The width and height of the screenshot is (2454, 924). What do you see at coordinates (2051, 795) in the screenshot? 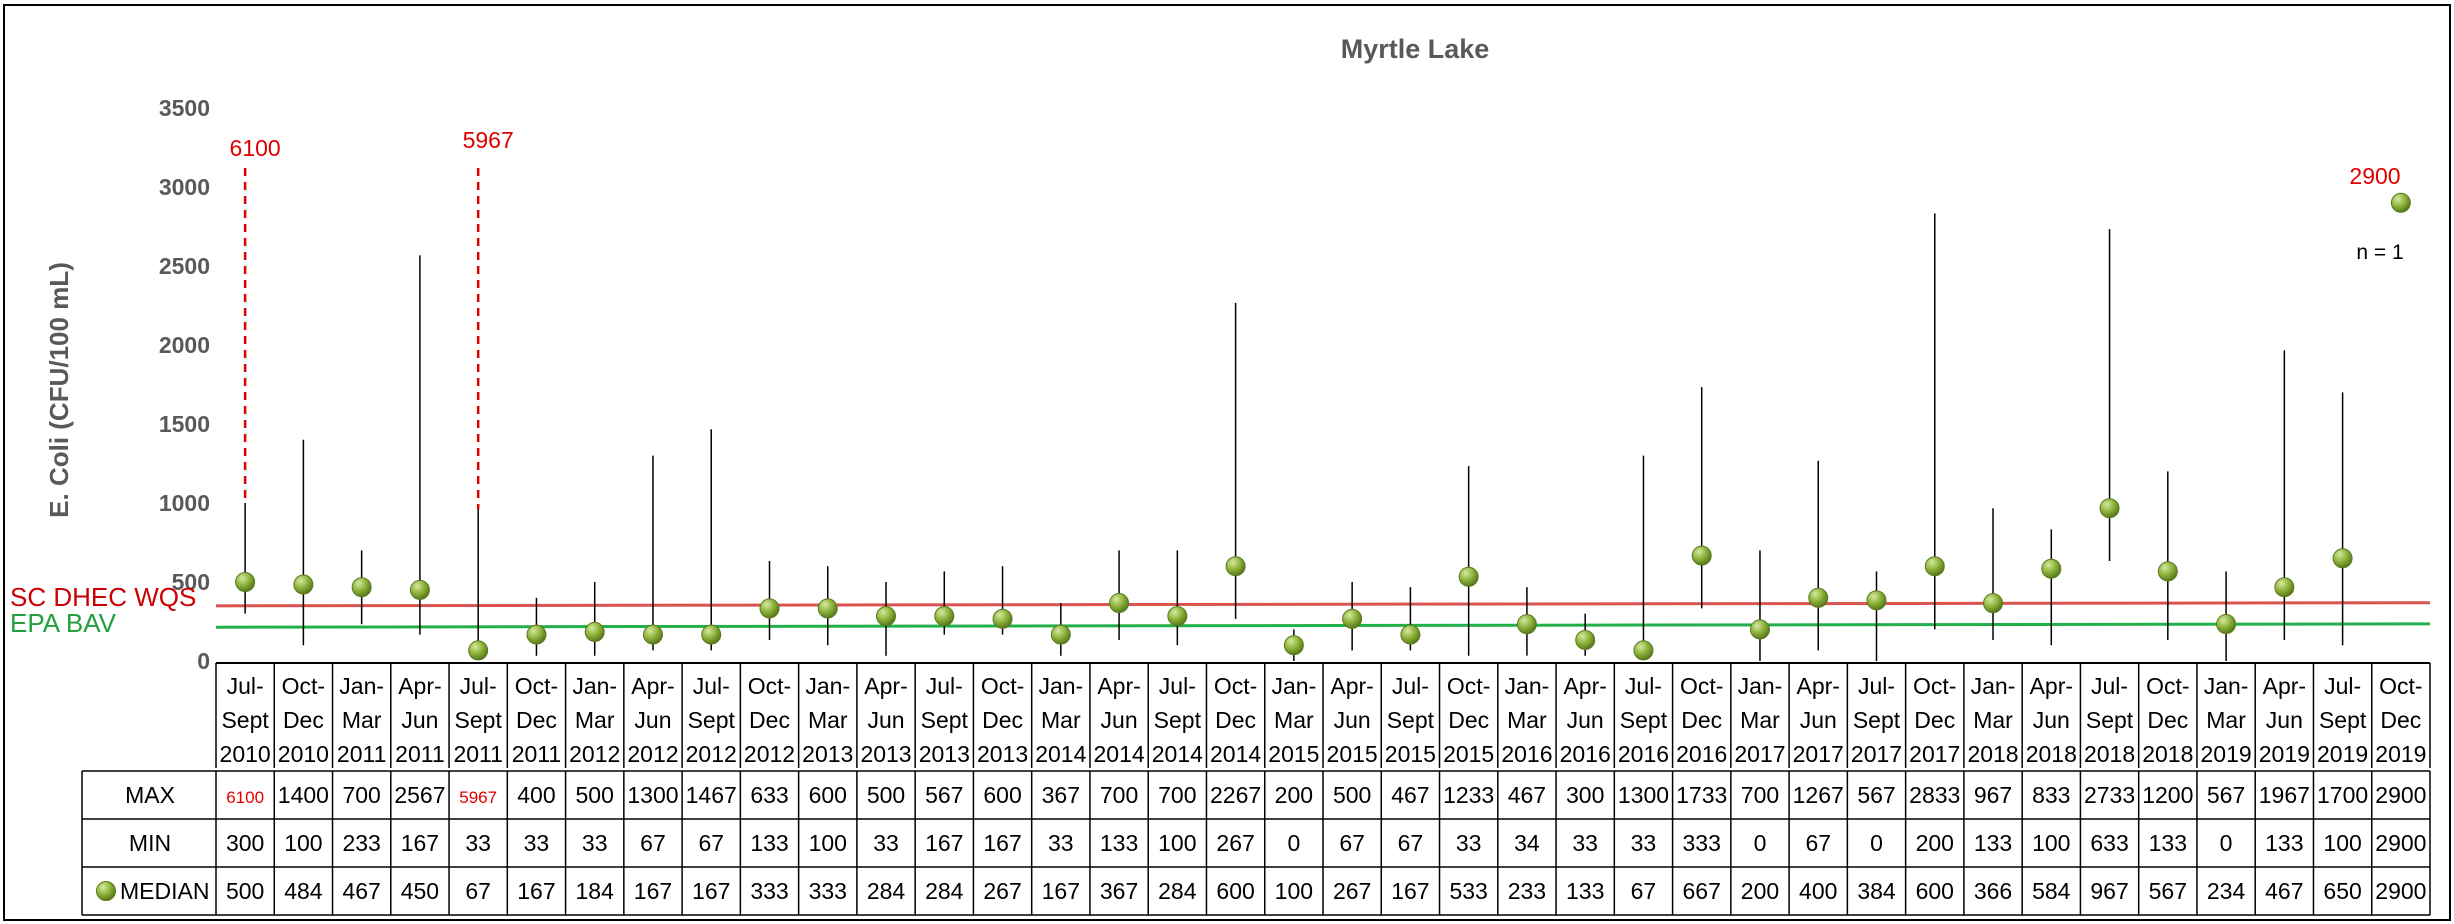
I see `table-cell-max: 833` at bounding box center [2051, 795].